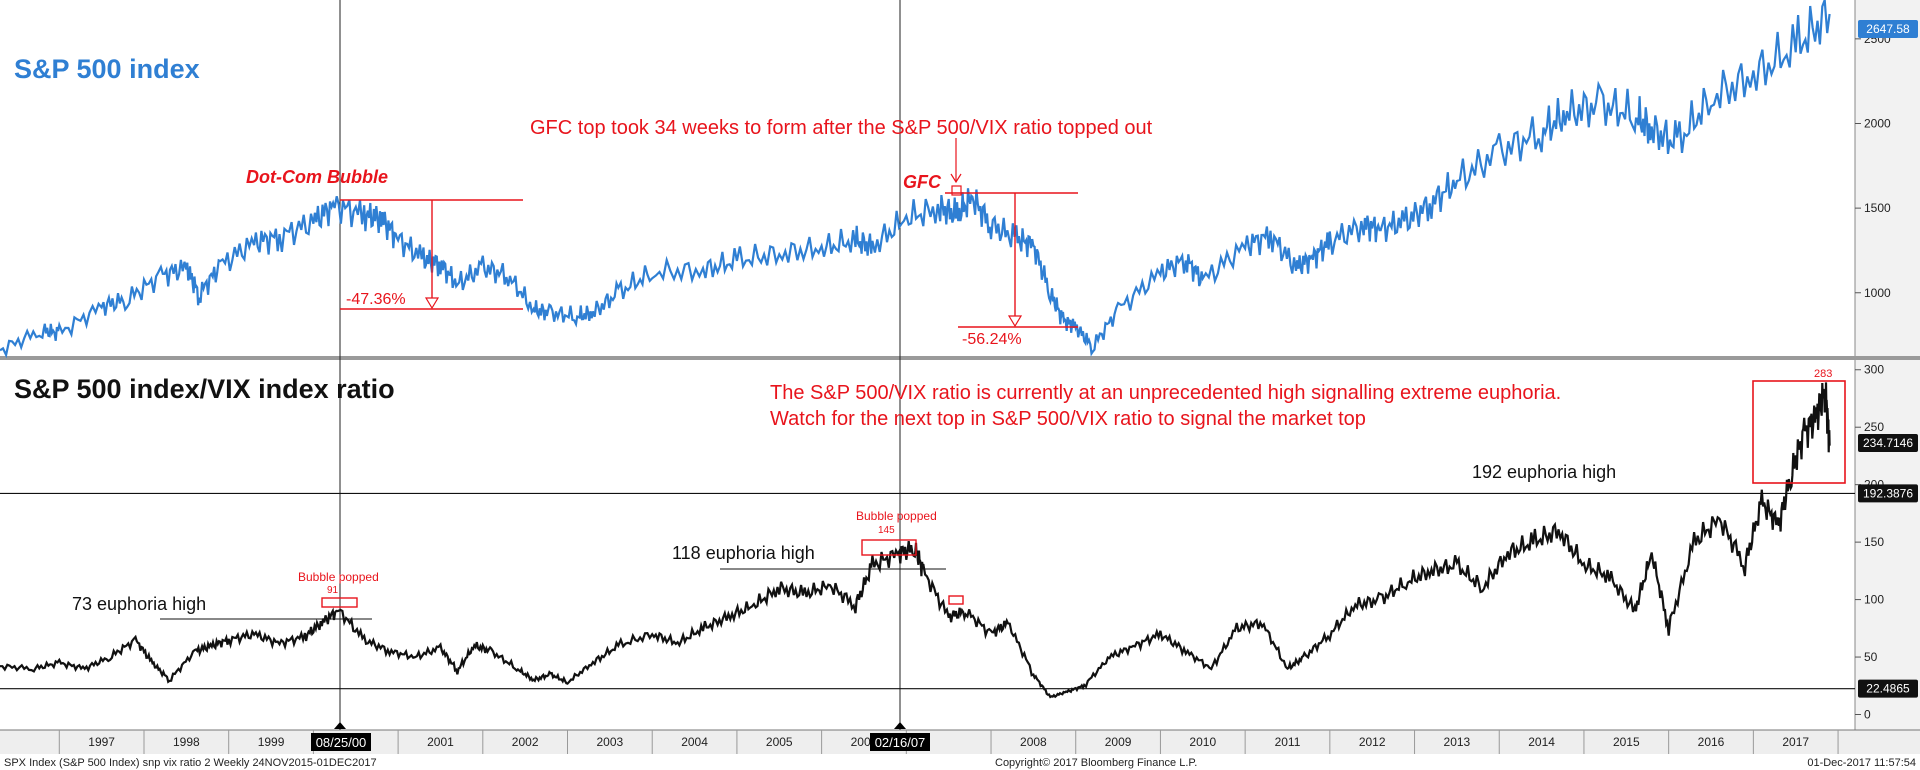 This screenshot has width=1920, height=770. Describe the element at coordinates (1118, 742) in the screenshot. I see `x-year-label: 2009` at that location.